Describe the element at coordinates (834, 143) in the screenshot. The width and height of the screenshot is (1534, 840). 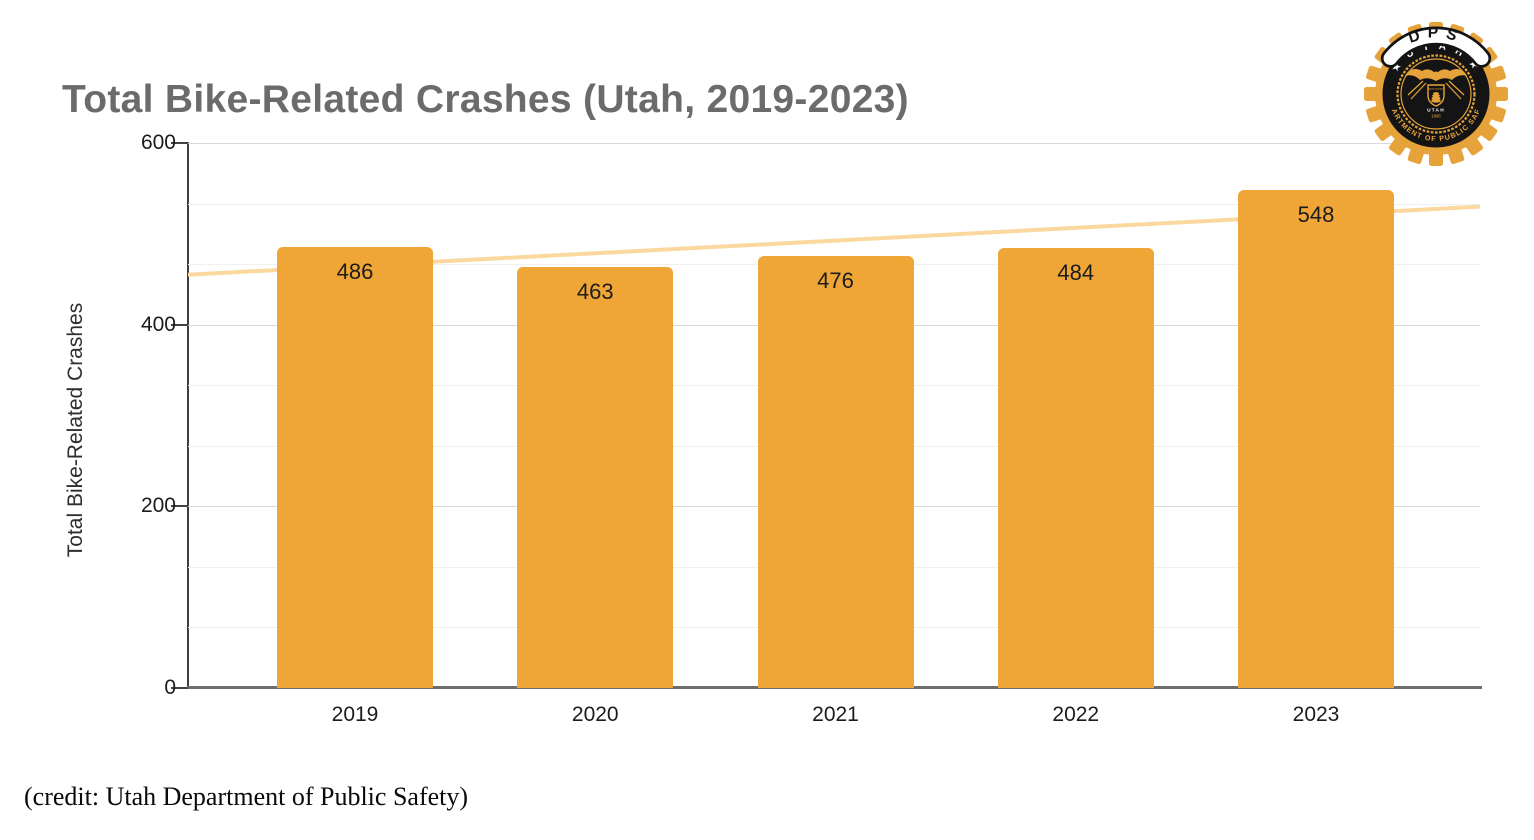
I see `major-gridline` at that location.